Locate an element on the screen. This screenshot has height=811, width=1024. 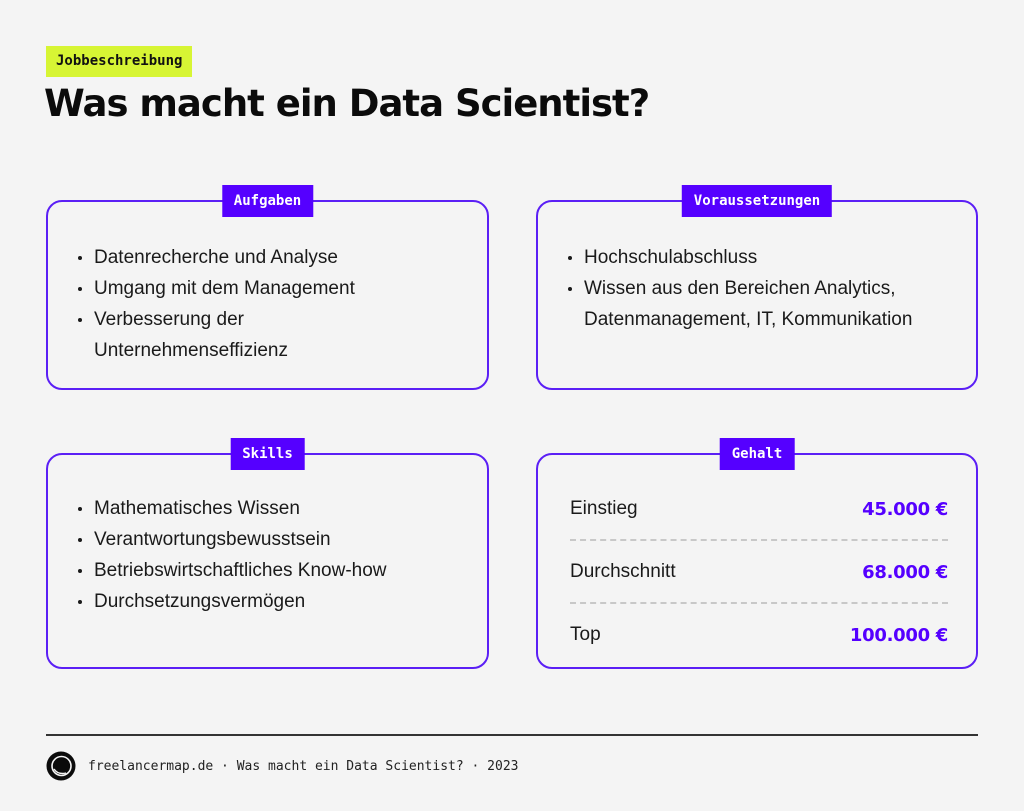
salary-label: Einstieg is located at coordinates (604, 508).